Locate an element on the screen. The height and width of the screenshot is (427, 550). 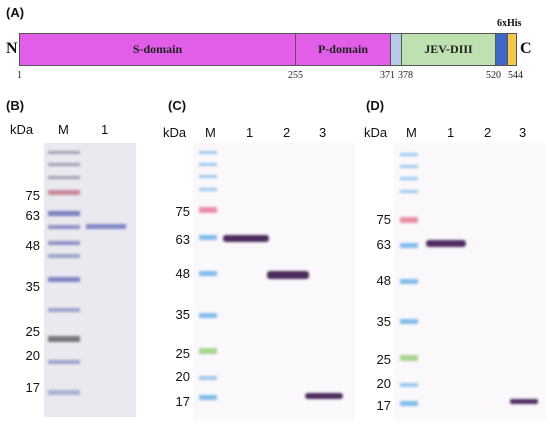
his-tag-segment is located at coordinates (512, 49).